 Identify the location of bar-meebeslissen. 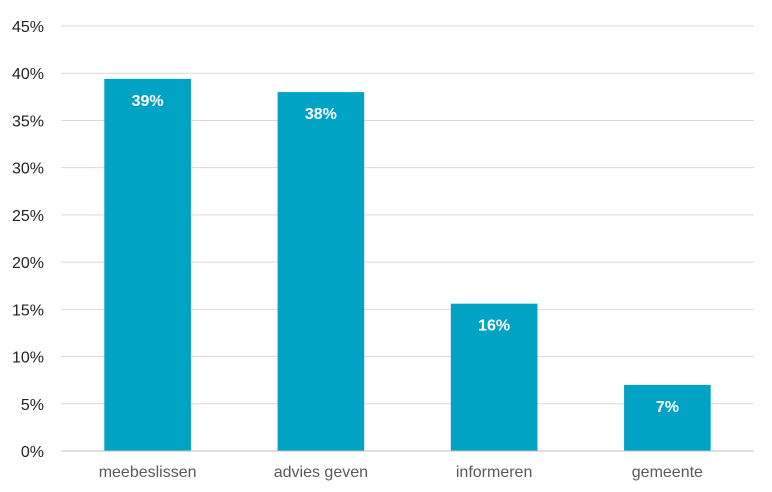
(147, 264).